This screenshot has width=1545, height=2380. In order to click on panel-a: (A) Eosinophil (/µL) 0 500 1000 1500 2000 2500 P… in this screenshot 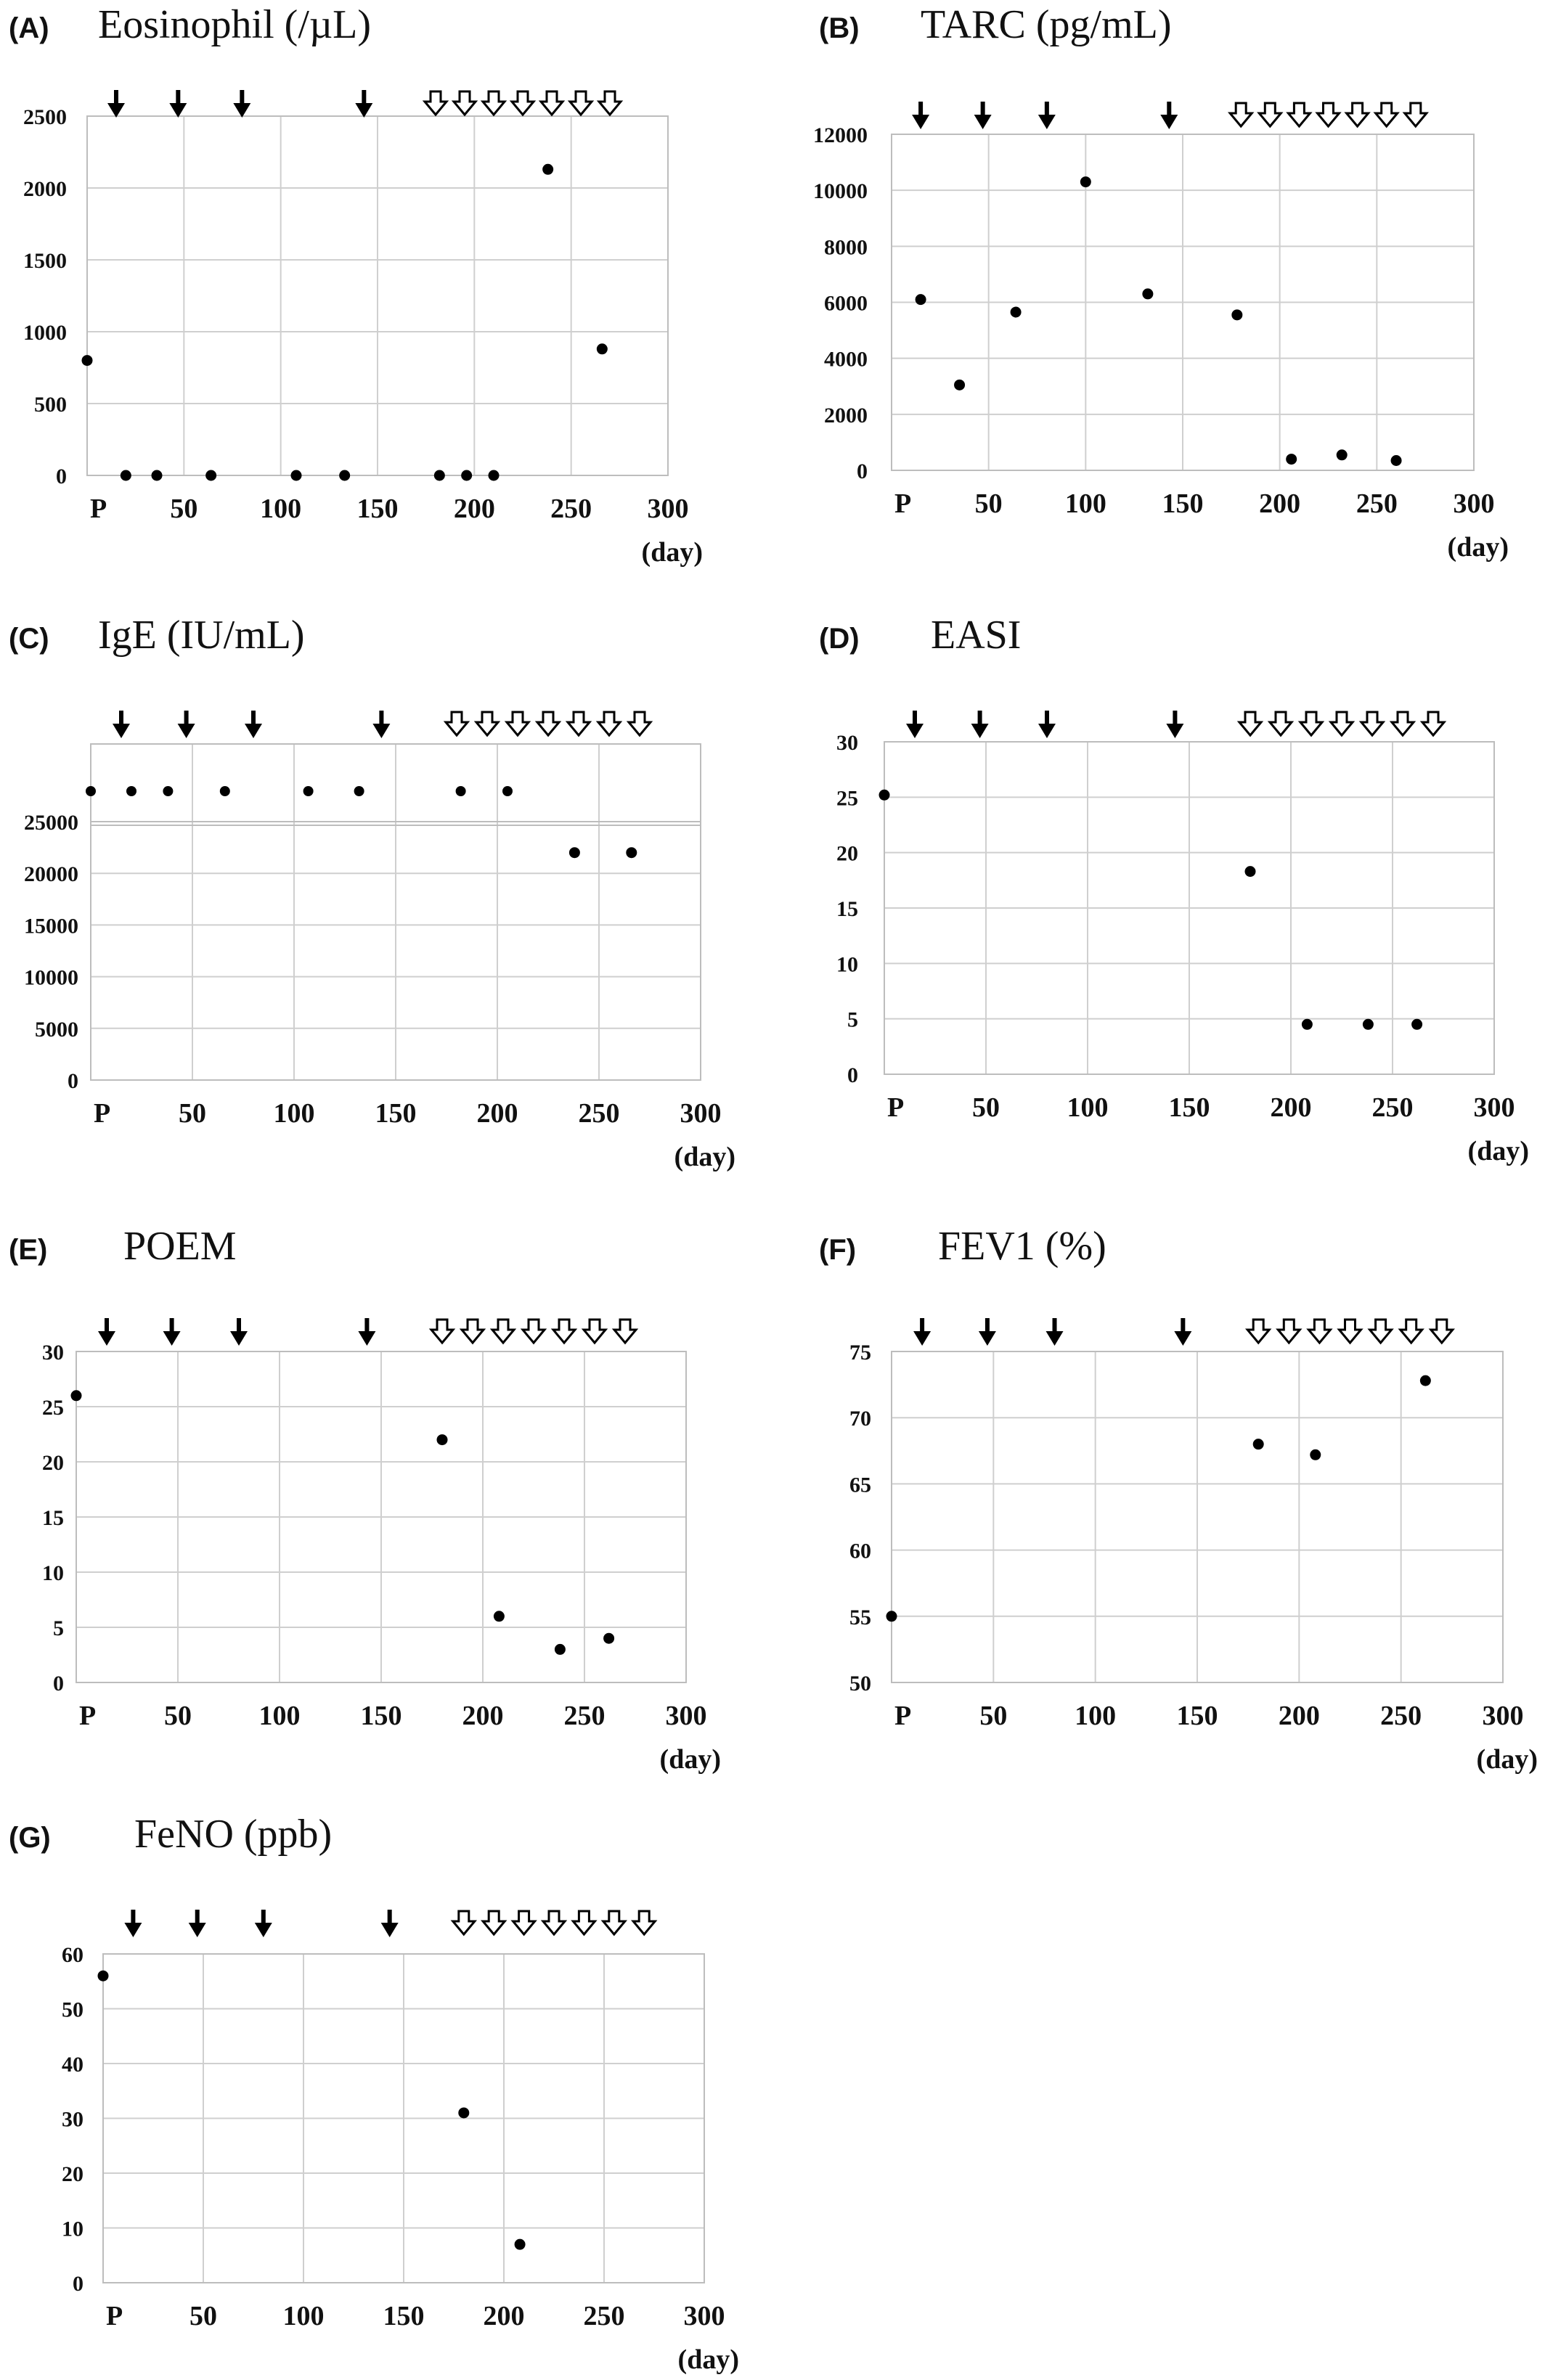, I will do `click(356, 285)`.